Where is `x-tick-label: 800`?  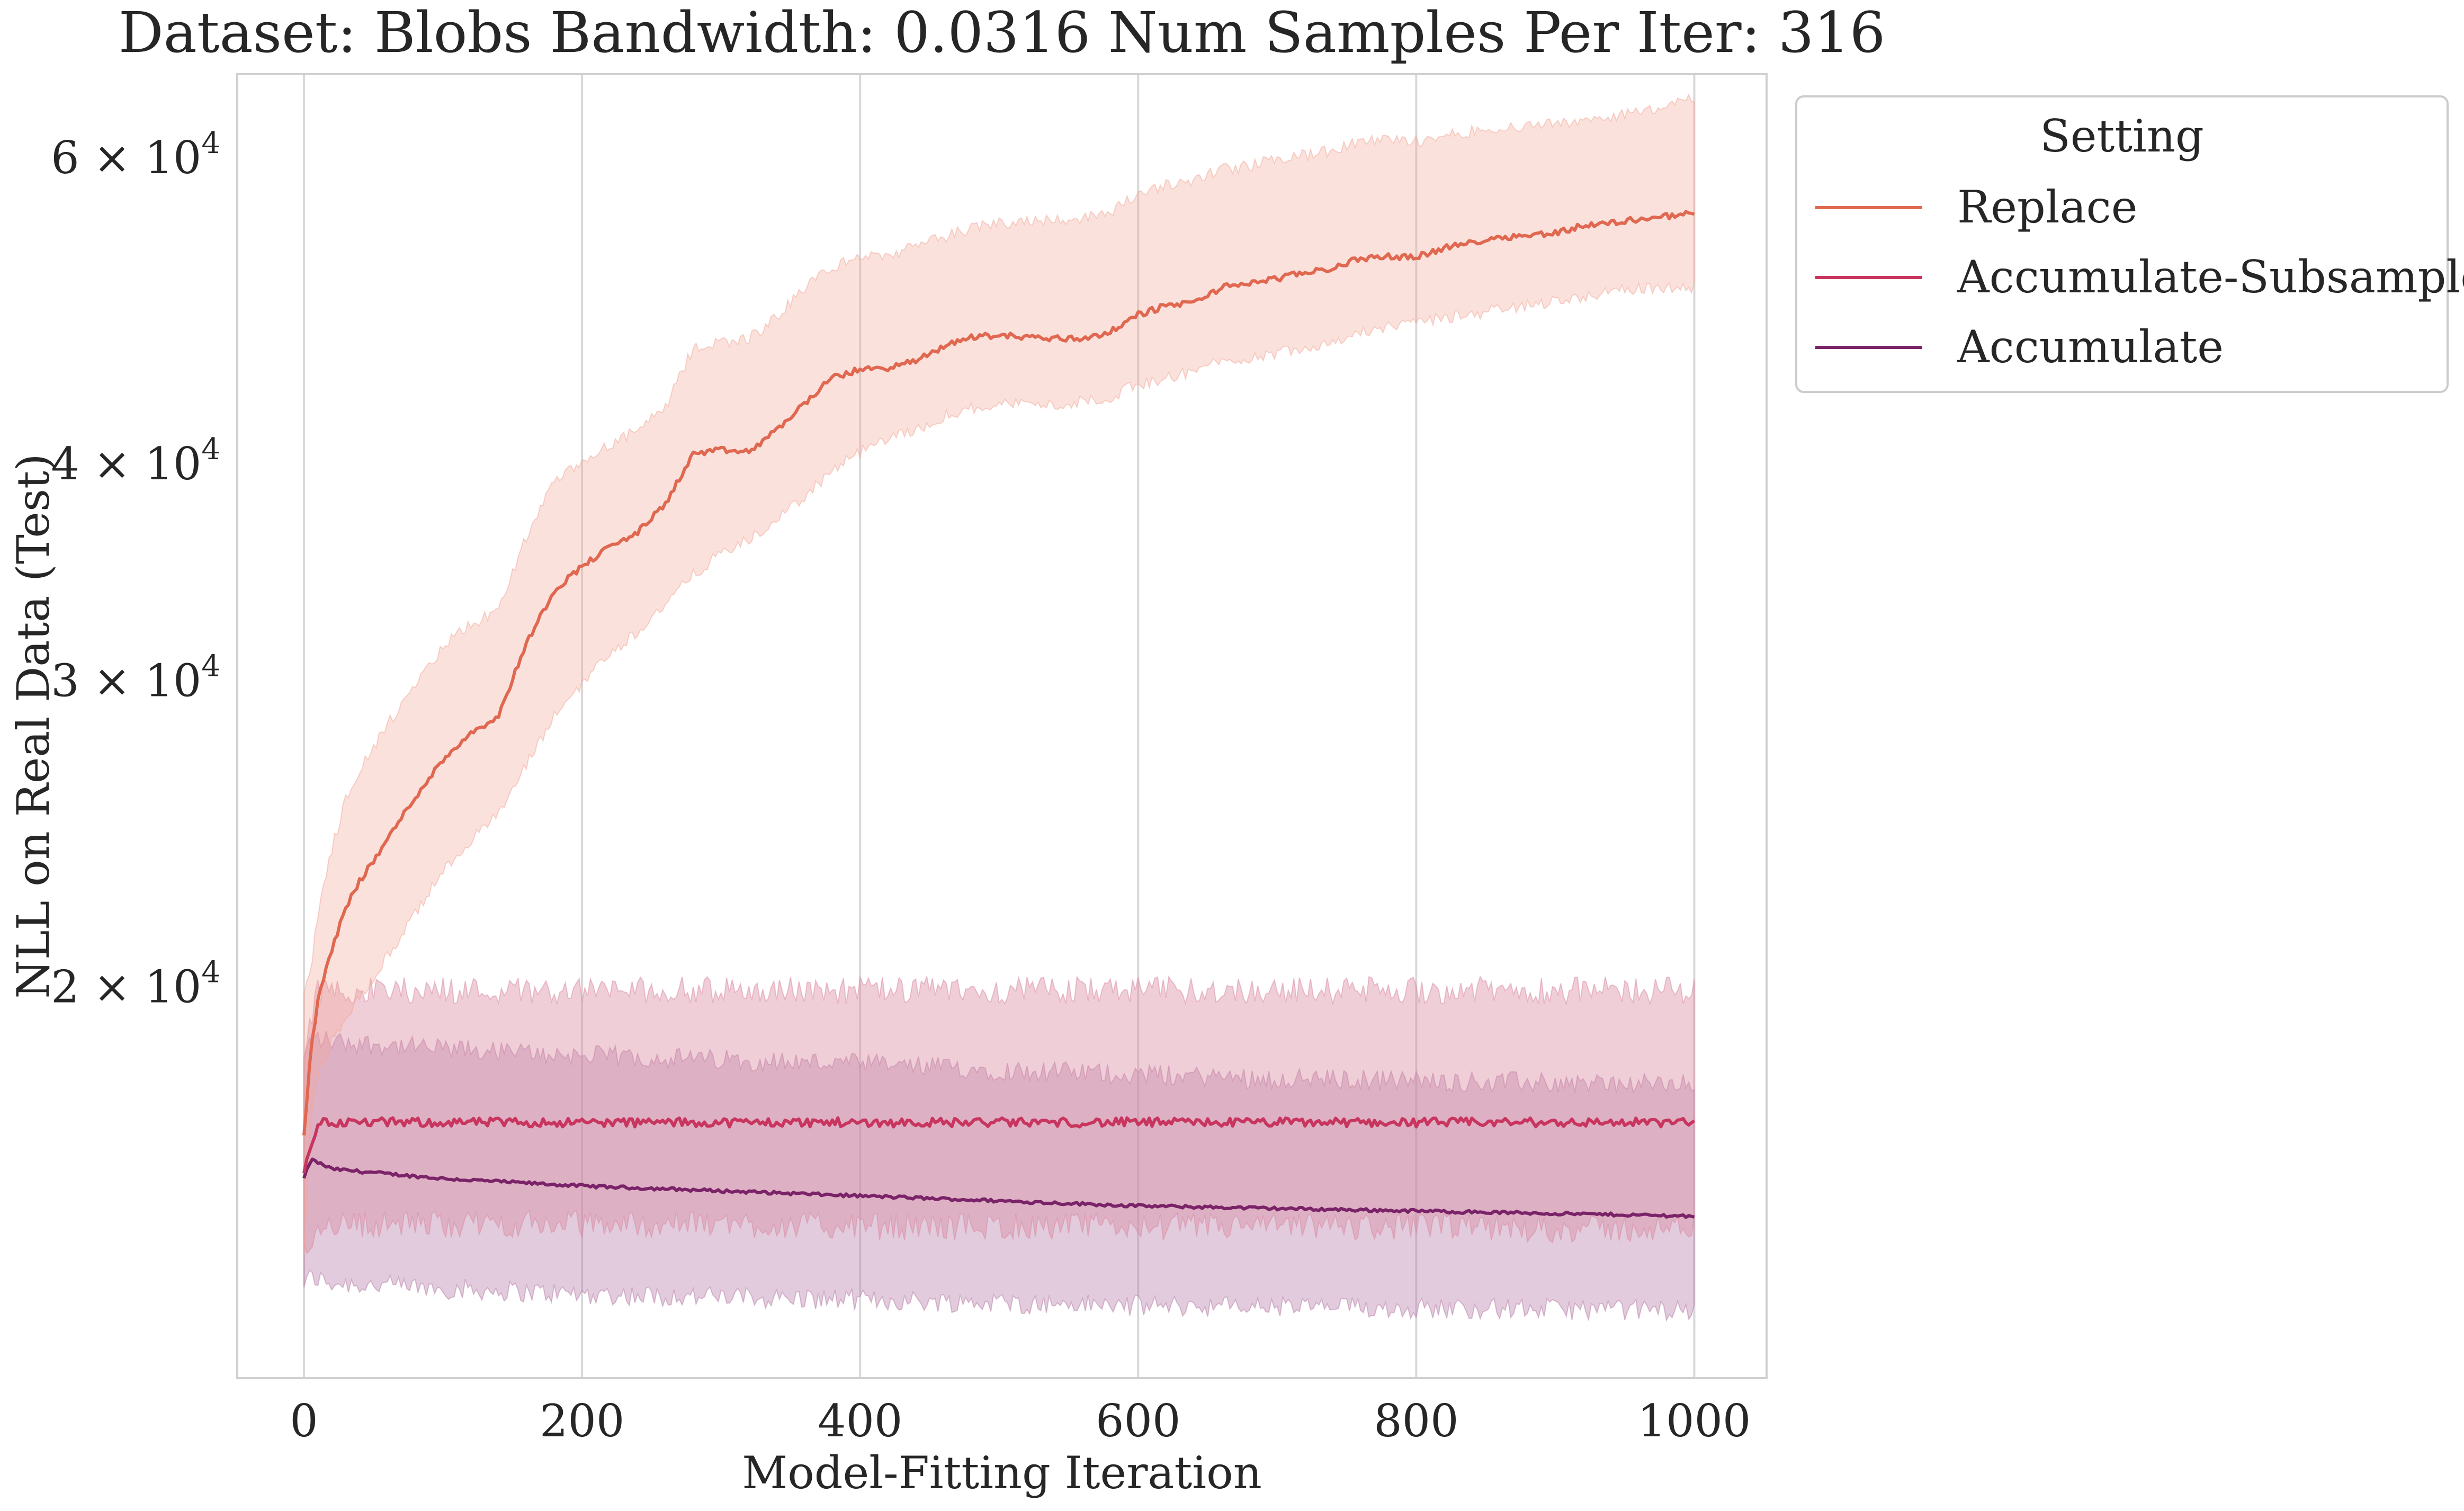
x-tick-label: 800 is located at coordinates (1416, 1421).